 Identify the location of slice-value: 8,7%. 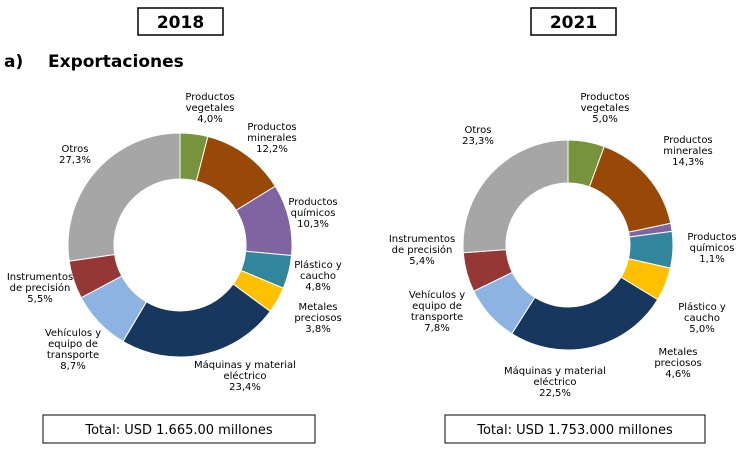
(72, 366).